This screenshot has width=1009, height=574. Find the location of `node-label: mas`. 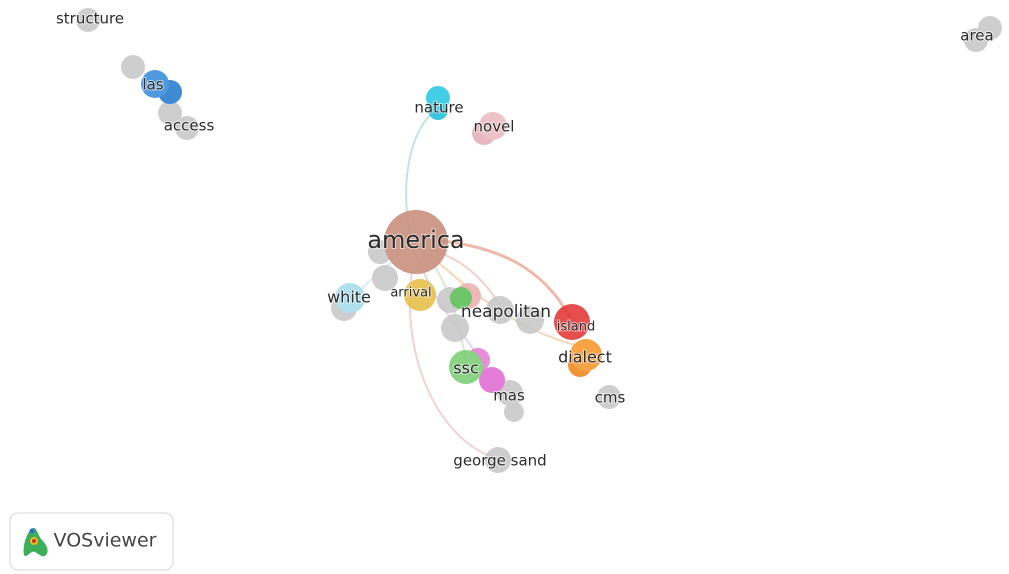

node-label: mas is located at coordinates (509, 396).